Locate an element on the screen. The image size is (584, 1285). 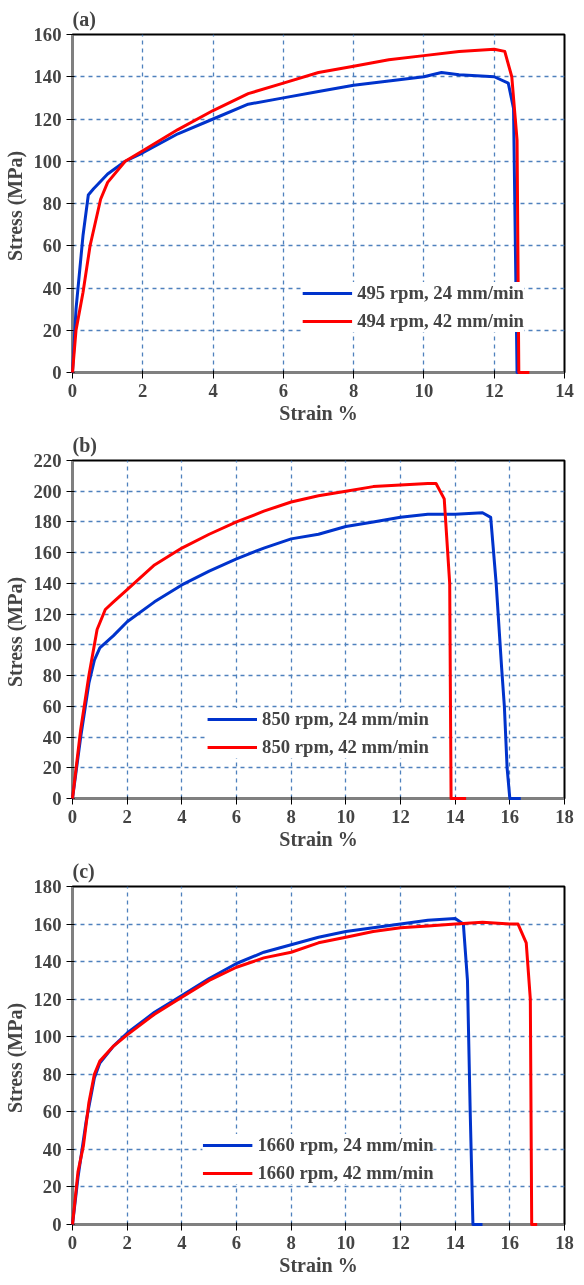
legend-label: 1660 rpm, 42 mm/min is located at coordinates (345, 1173).